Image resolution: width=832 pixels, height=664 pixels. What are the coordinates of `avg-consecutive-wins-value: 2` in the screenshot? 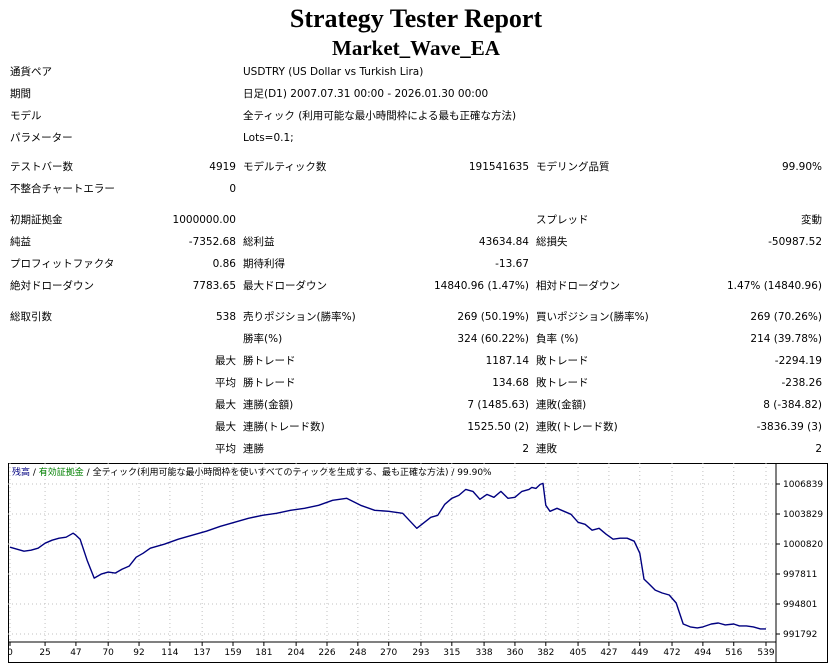 It's located at (525, 449).